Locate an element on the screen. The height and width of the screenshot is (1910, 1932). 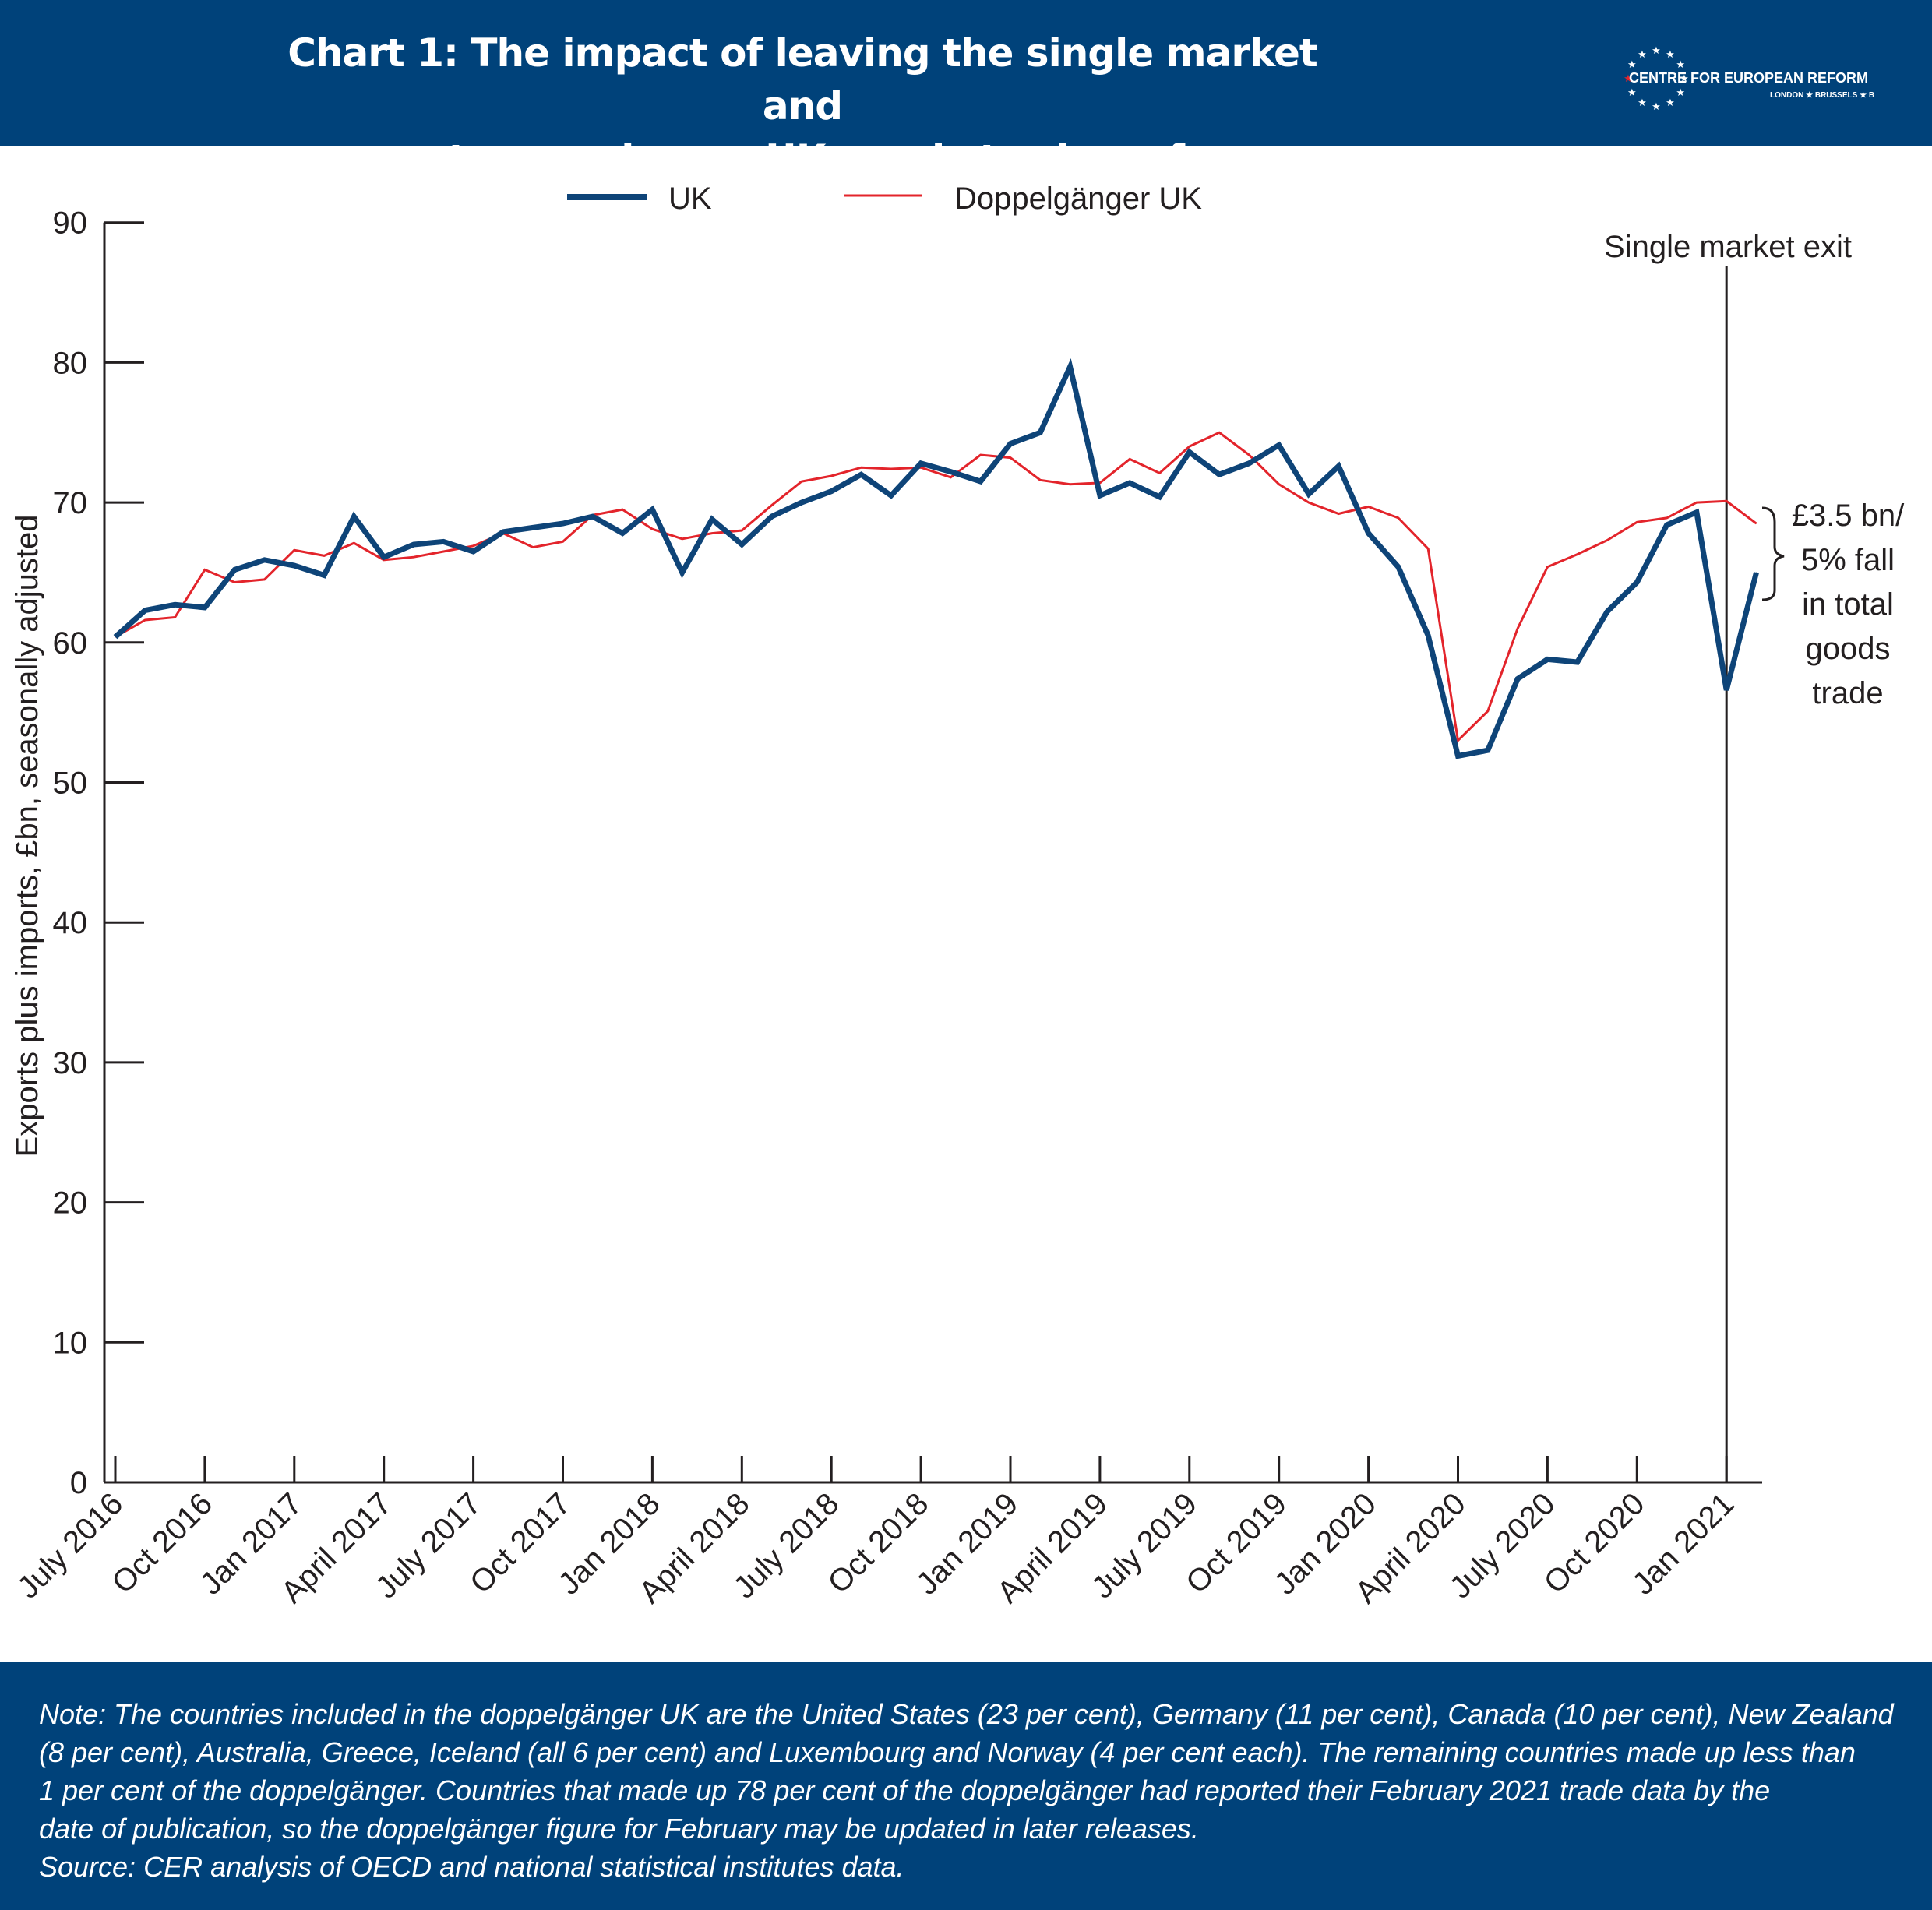
brace-icon is located at coordinates (1773, 553).